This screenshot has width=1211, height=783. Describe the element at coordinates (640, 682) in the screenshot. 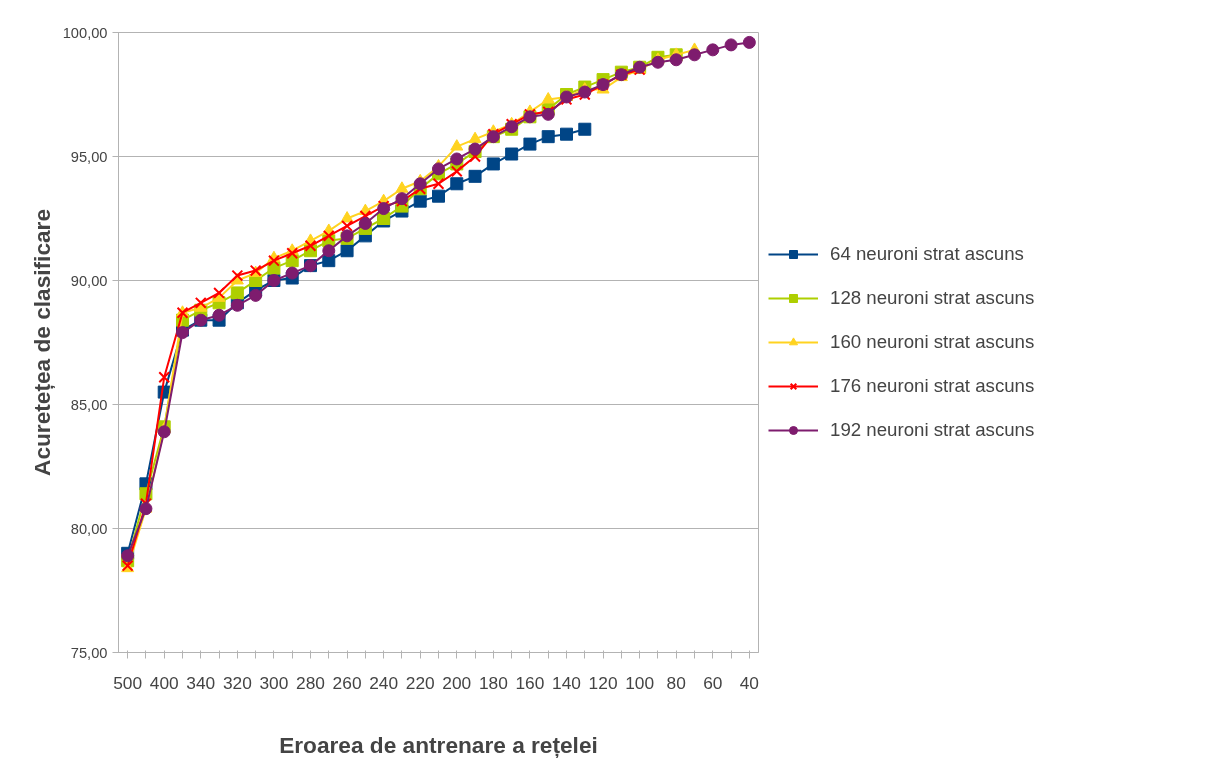

I see `x-tick-label: 100` at that location.